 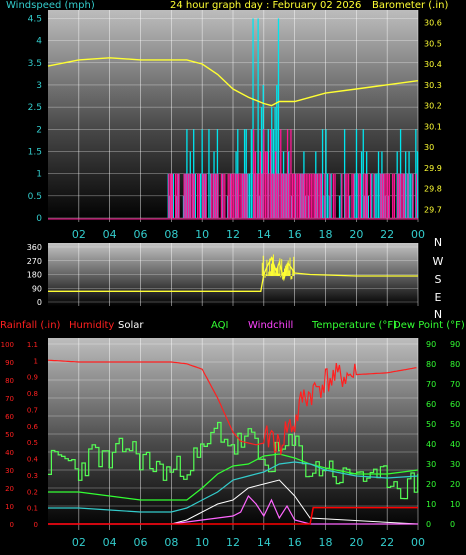 What do you see at coordinates (35, 19) in the screenshot?
I see `windspeed-tick-label: 4.5` at bounding box center [35, 19].